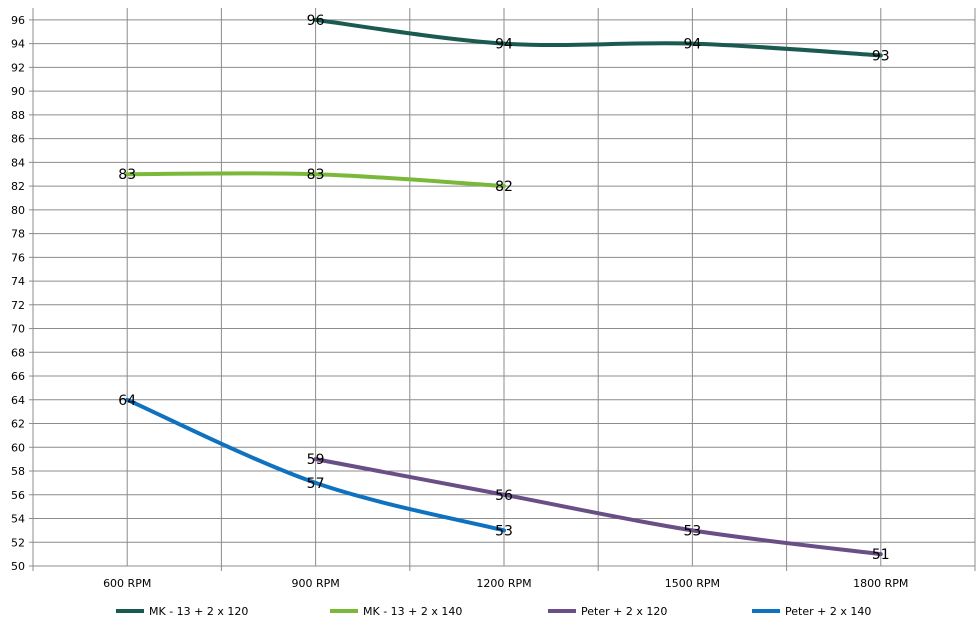  What do you see at coordinates (18, 400) in the screenshot?
I see `y-tick-label: 64` at bounding box center [18, 400].